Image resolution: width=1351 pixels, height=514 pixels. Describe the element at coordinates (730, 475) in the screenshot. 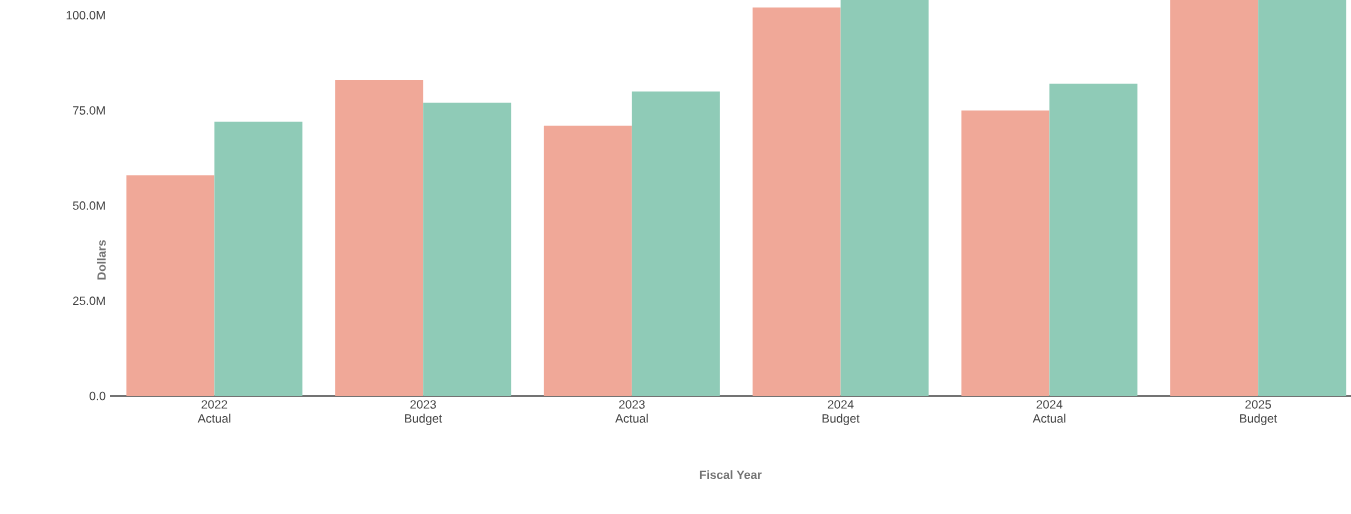

I see `x-axis-title: Fiscal Year` at that location.